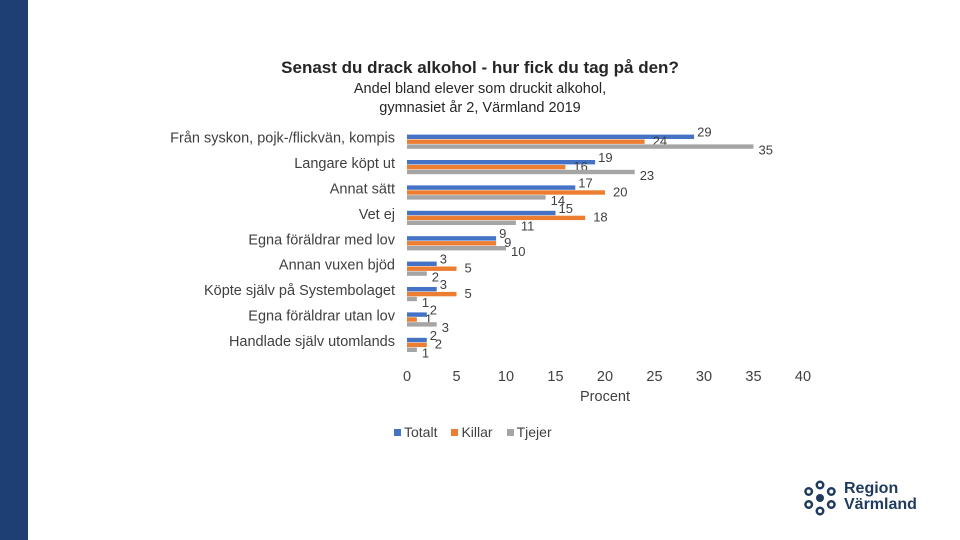  What do you see at coordinates (605, 377) in the screenshot?
I see `x-tick-label: 20` at bounding box center [605, 377].